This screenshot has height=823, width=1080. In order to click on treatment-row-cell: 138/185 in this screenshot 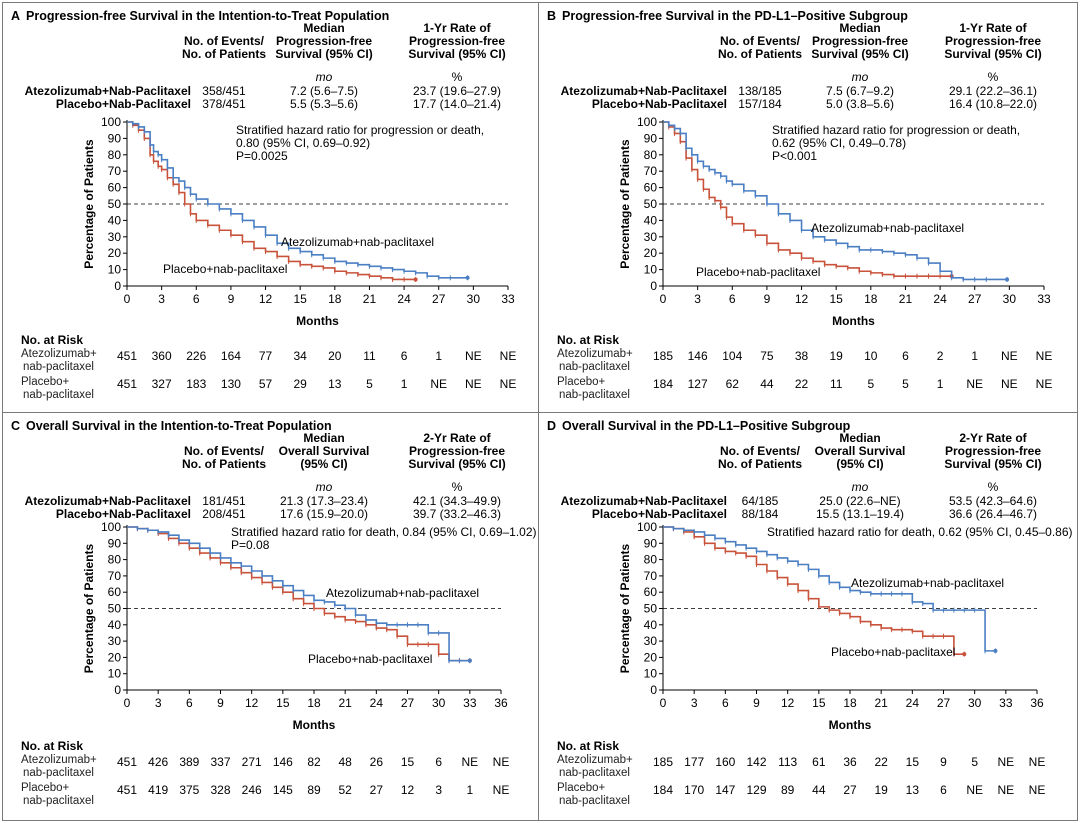, I will do `click(760, 91)`.